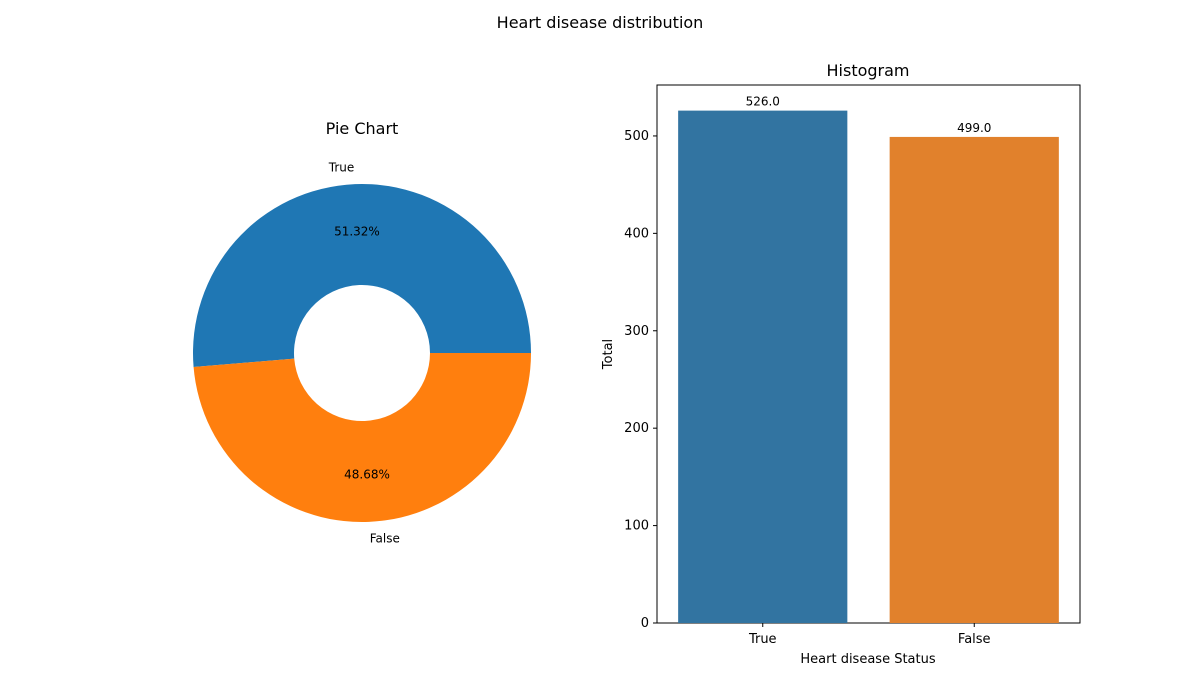  Describe the element at coordinates (645, 623) in the screenshot. I see `y-tick-label: 0` at that location.